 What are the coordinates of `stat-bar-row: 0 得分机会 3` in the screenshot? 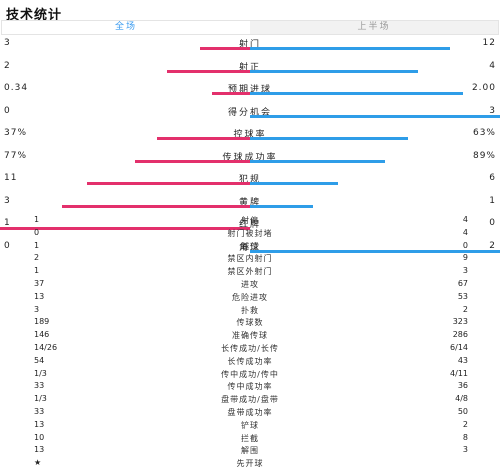 It's located at (250, 115).